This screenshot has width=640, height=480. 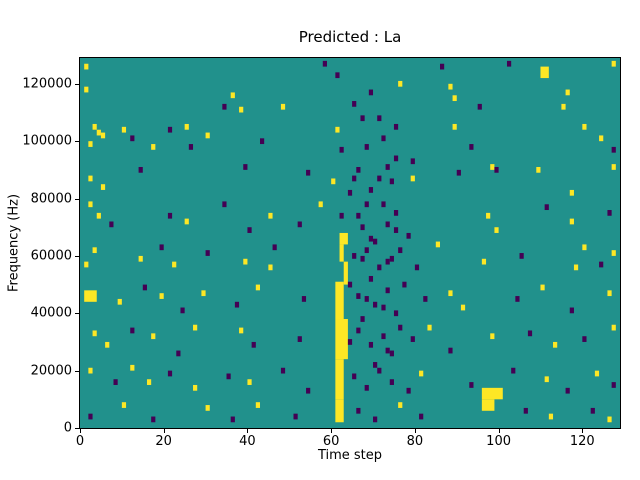 What do you see at coordinates (499, 441) in the screenshot?
I see `x-tick-label: 100` at bounding box center [499, 441].